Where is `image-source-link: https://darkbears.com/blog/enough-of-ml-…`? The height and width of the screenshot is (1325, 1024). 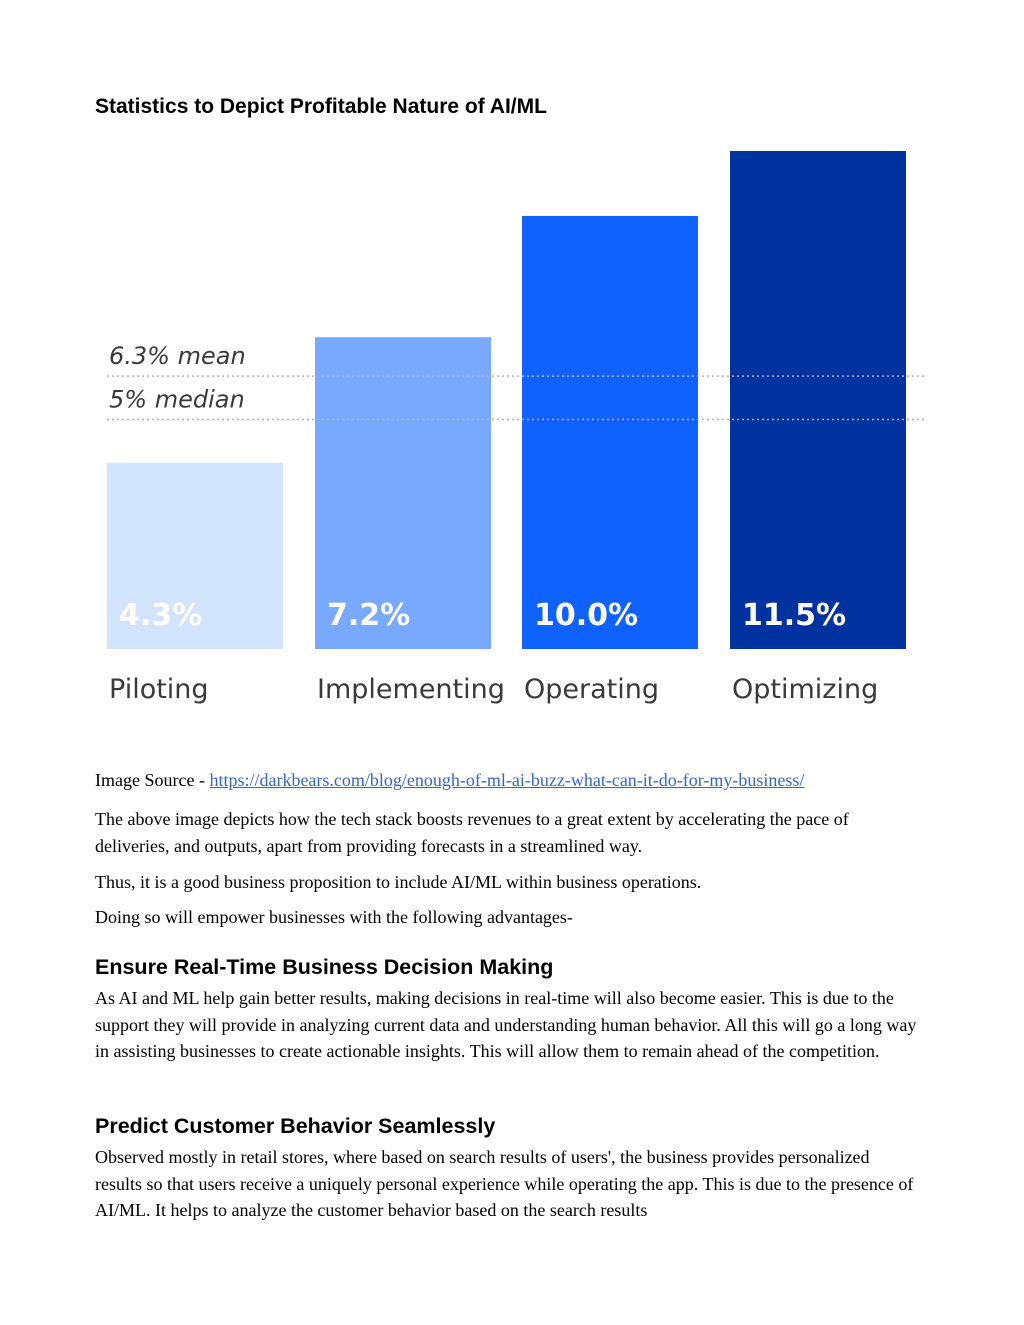
image-source-link: https://darkbears.com/blog/enough-of-ml-… is located at coordinates (507, 780).